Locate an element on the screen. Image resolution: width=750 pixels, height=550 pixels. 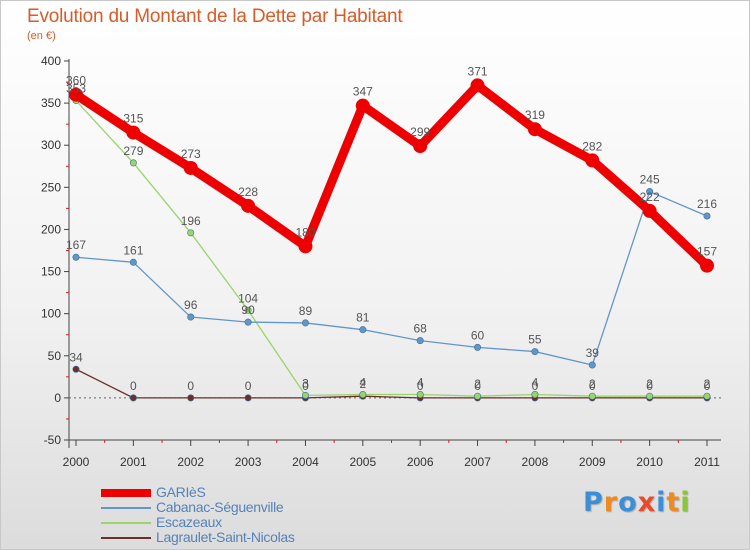
data-label: 34 is located at coordinates (76, 357).